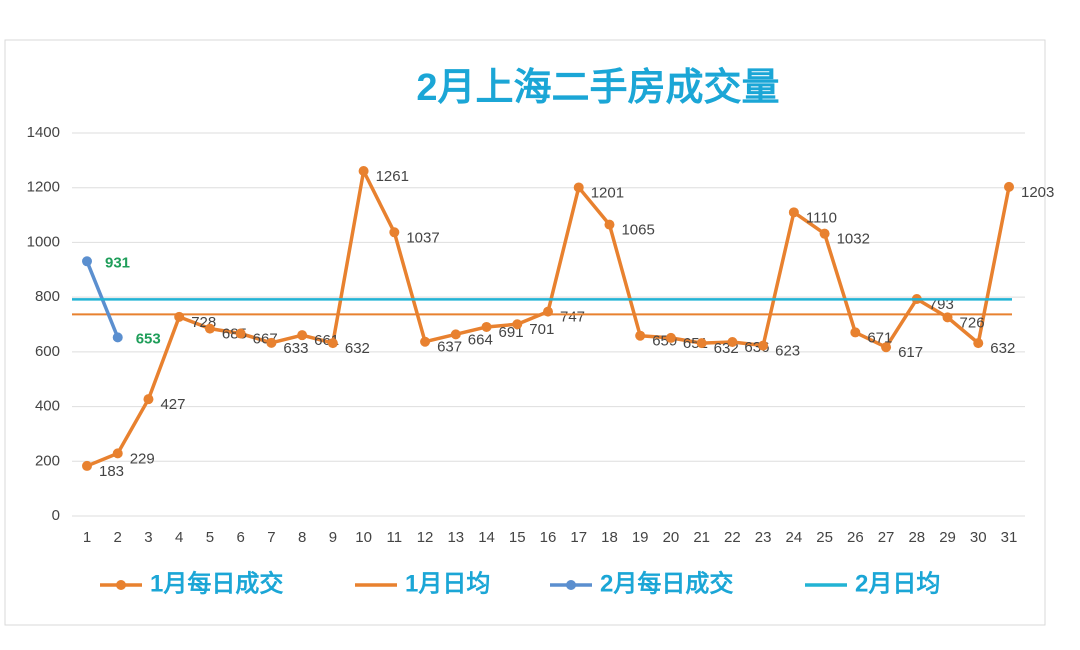 This screenshot has width=1080, height=650. Describe the element at coordinates (578, 537) in the screenshot. I see `x-tick-label: 17` at that location.